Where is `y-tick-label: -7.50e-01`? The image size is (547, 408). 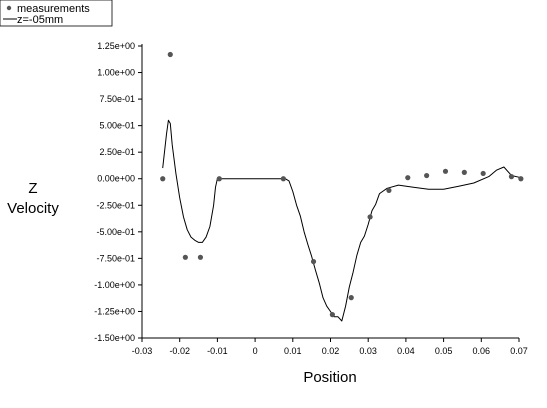
y-tick-label: -7.50e-01 is located at coordinates (115, 258).